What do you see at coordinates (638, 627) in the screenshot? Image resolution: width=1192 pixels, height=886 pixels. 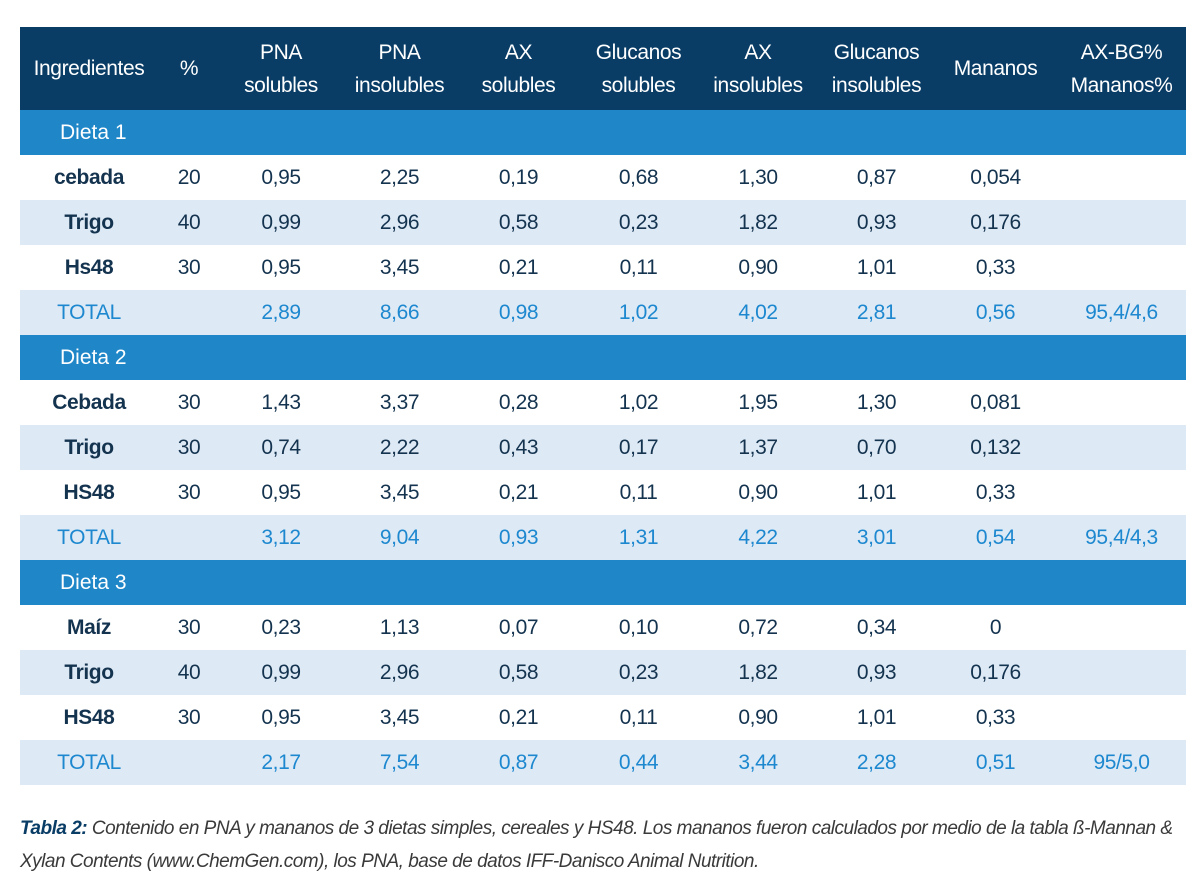 I see `value-cell: 0,10` at bounding box center [638, 627].